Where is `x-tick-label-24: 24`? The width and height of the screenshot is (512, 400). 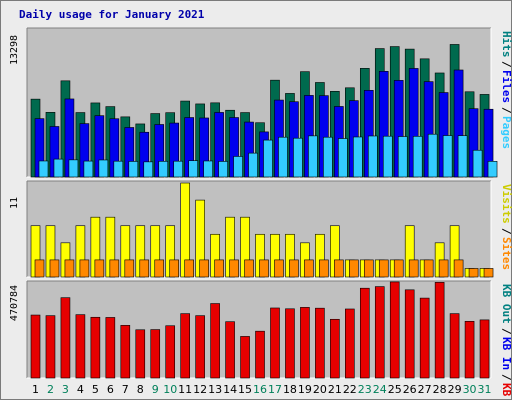
x-tick-label-24: 24 is located at coordinates (380, 389).